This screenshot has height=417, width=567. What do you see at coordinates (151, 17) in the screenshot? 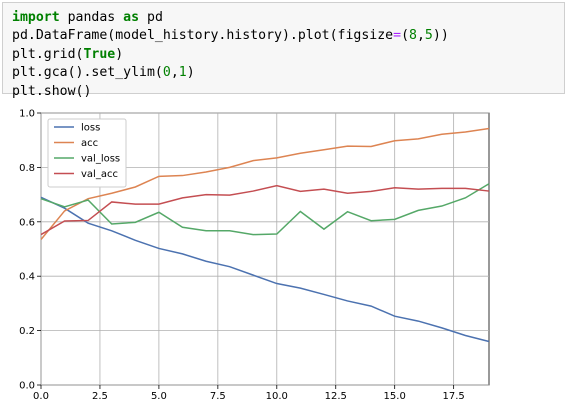
I see `code-token: pd` at bounding box center [151, 17].